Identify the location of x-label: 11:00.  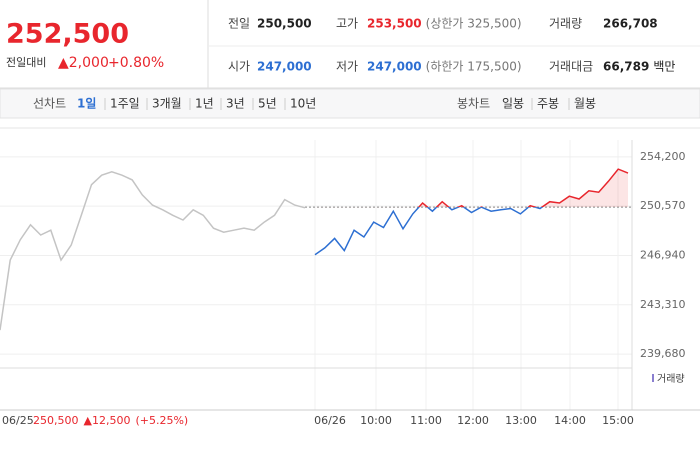
(426, 420).